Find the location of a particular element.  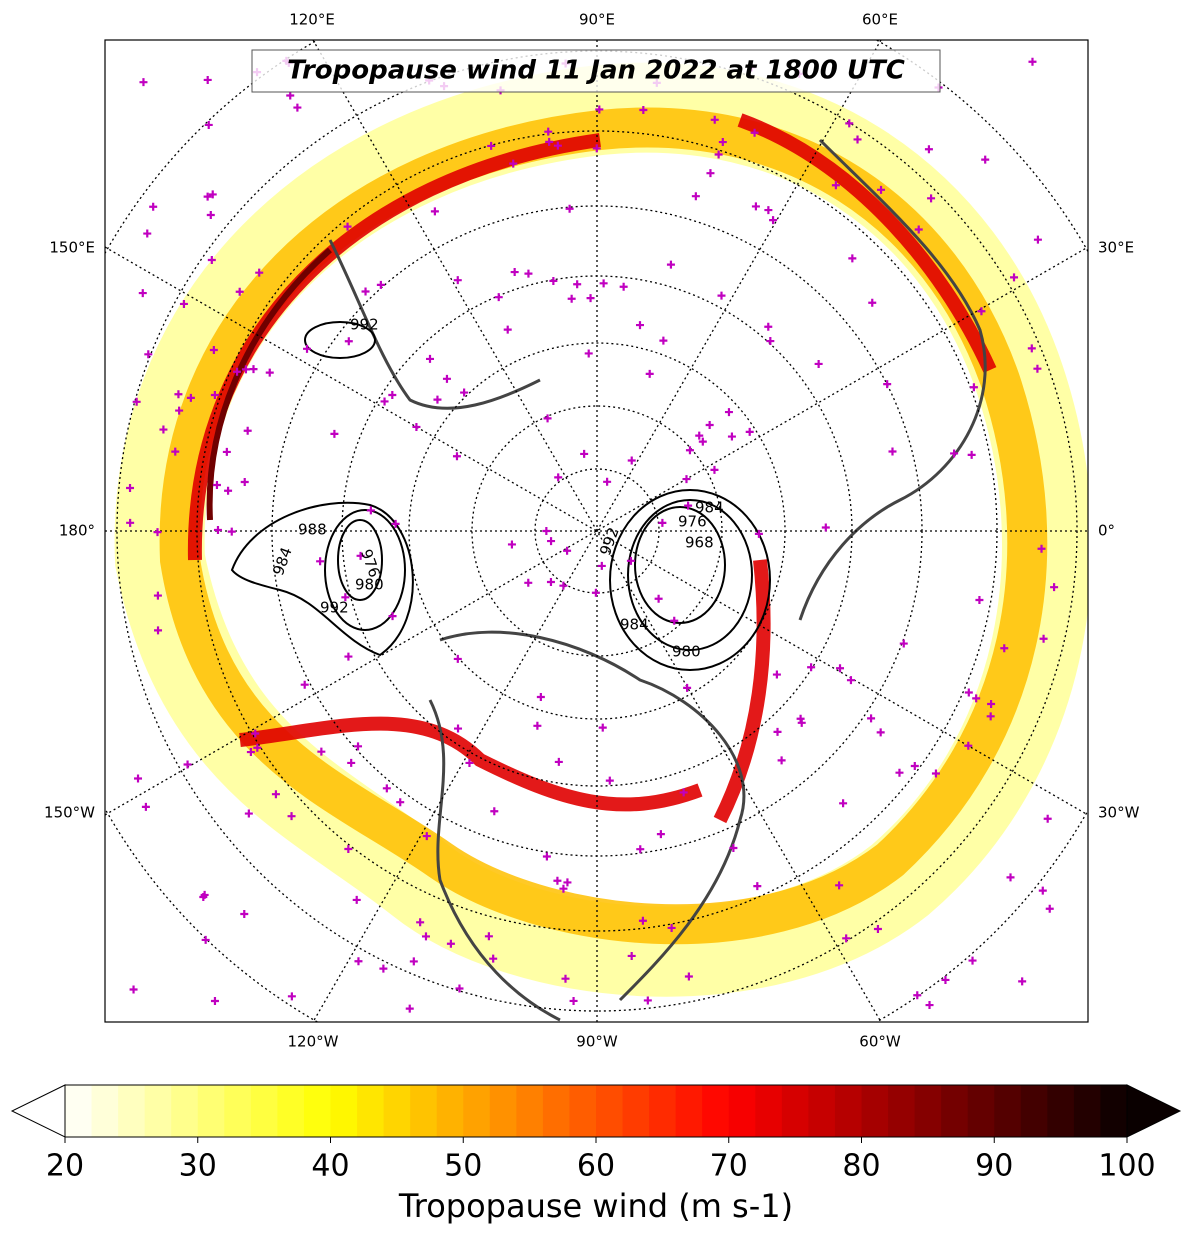

colorbar-label: Tropopause wind (m s-1) is located at coordinates (595, 1206).